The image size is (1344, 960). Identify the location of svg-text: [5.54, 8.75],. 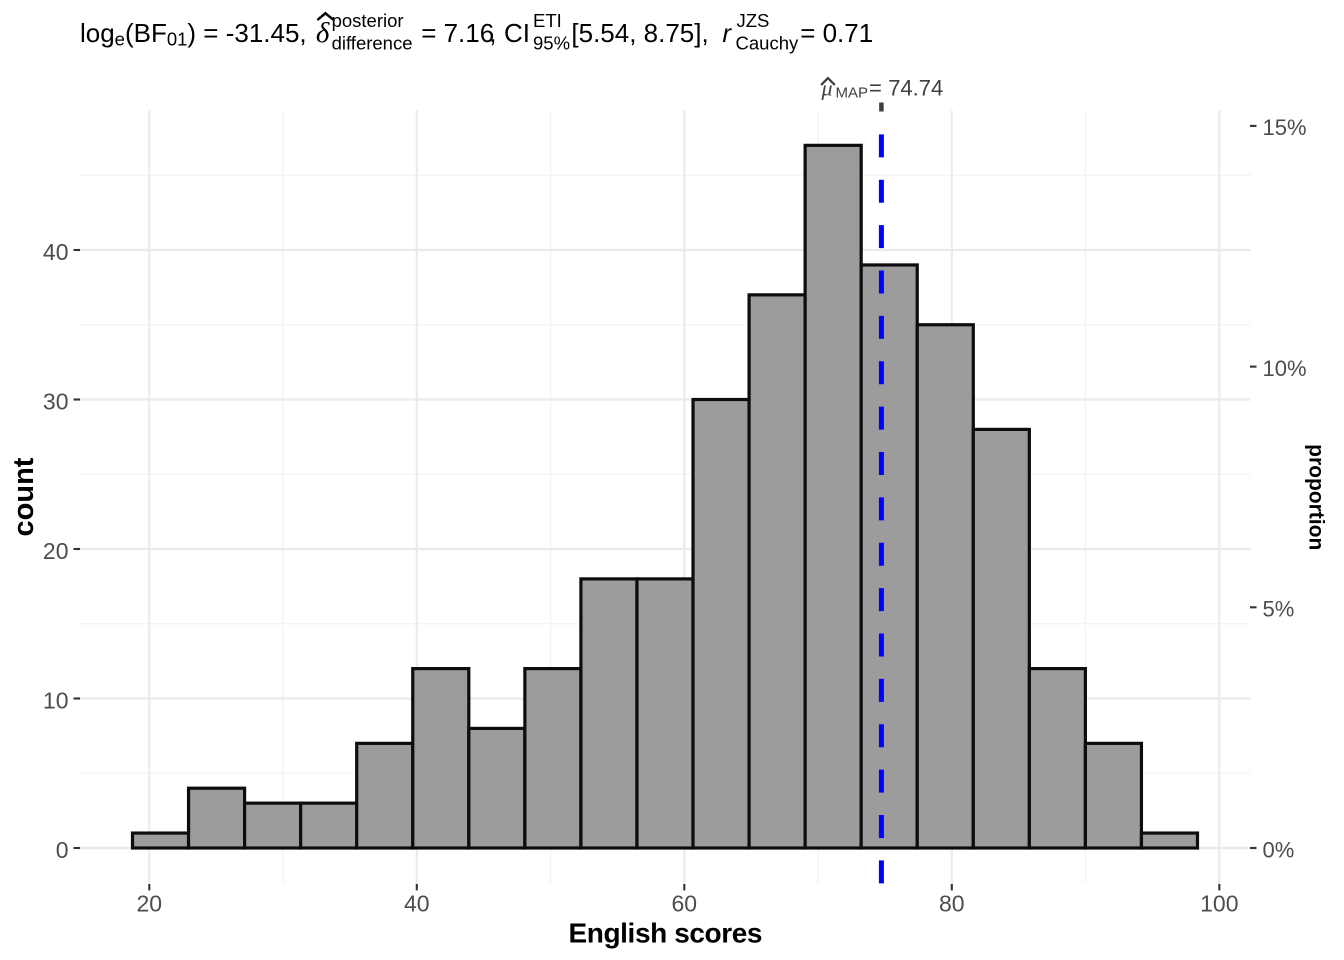
(639, 33).